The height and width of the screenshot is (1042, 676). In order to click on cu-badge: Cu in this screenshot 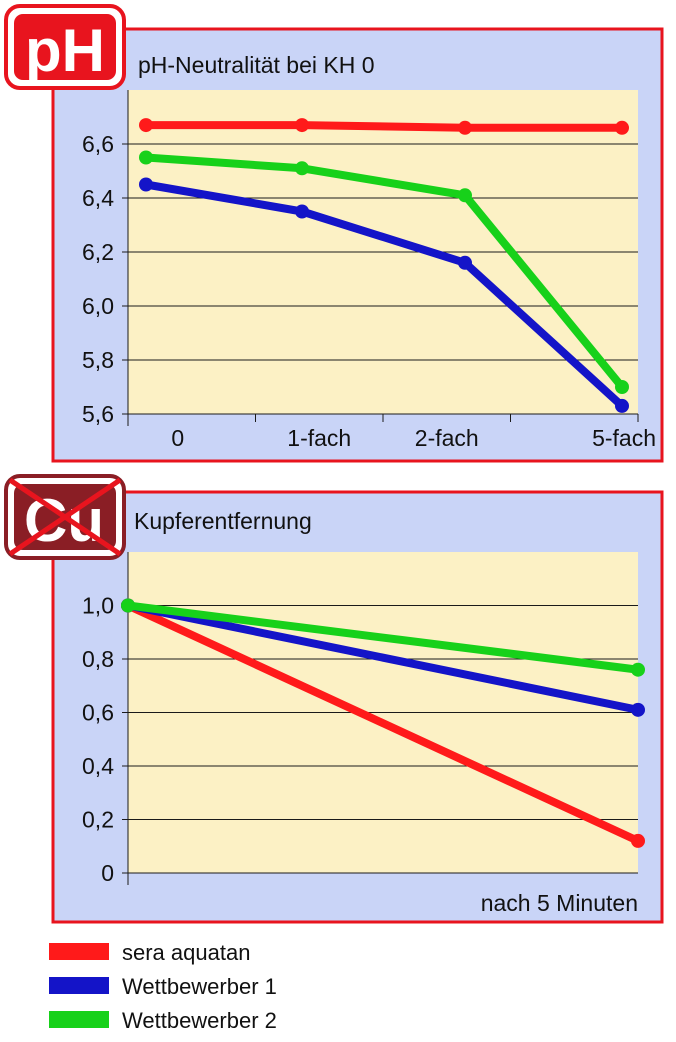, I will do `click(65, 517)`.